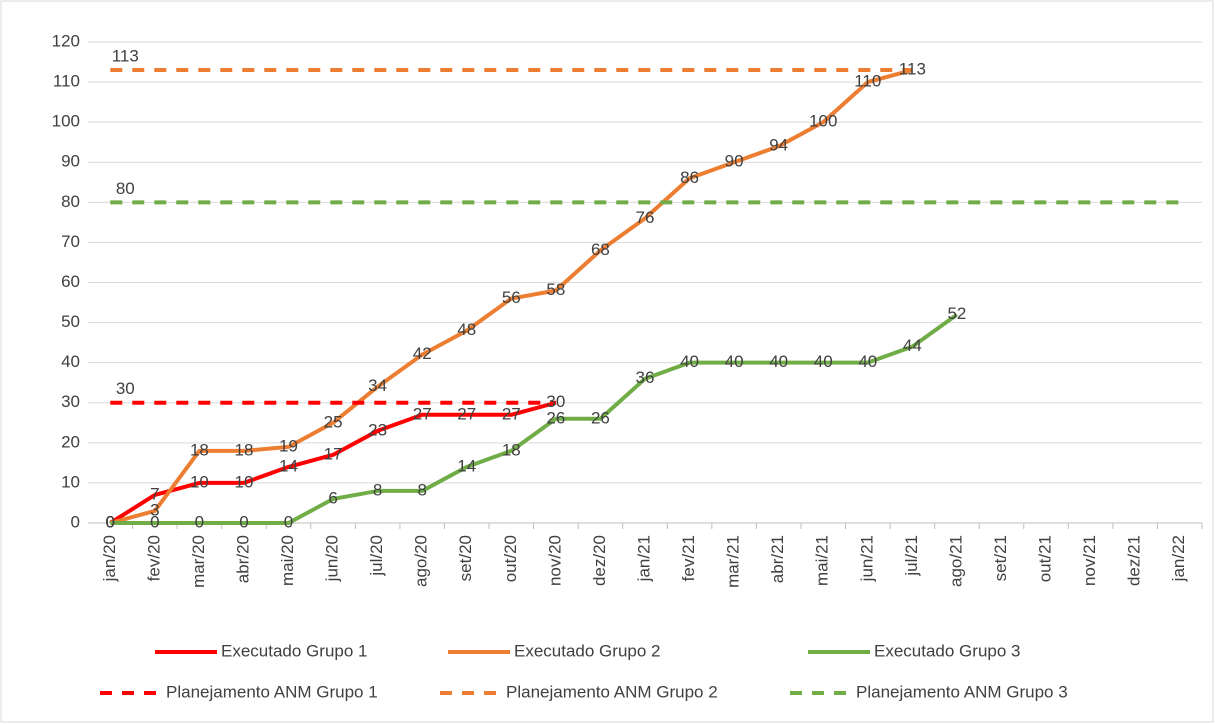 The height and width of the screenshot is (724, 1215). I want to click on legend-label: Executado Grupo 3, so click(947, 650).